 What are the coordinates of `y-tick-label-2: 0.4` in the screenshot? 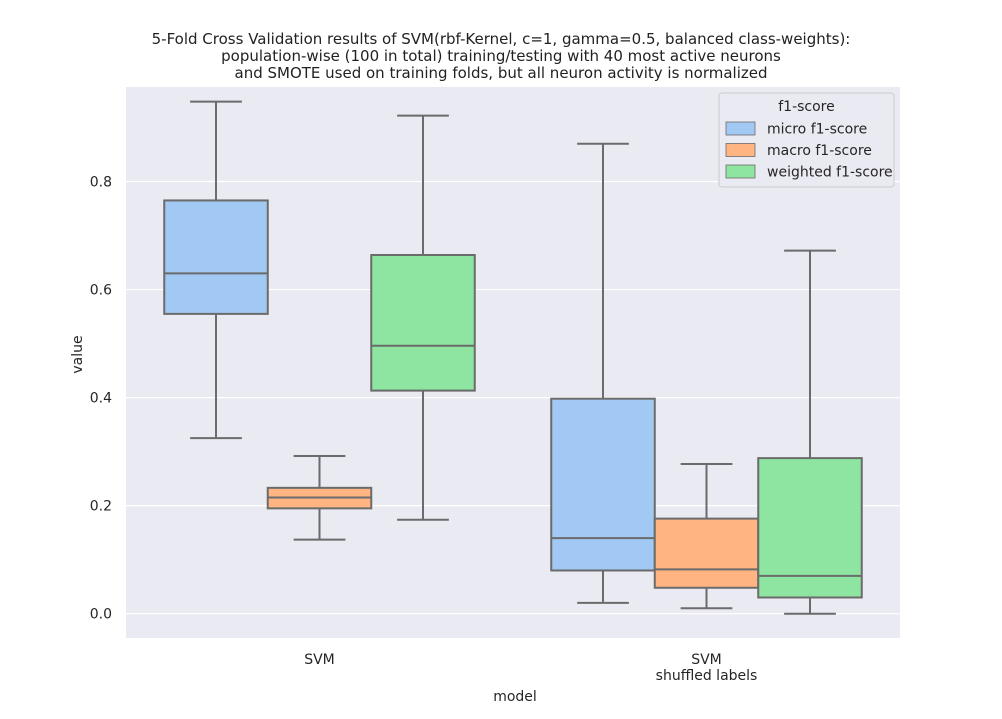 It's located at (101, 399).